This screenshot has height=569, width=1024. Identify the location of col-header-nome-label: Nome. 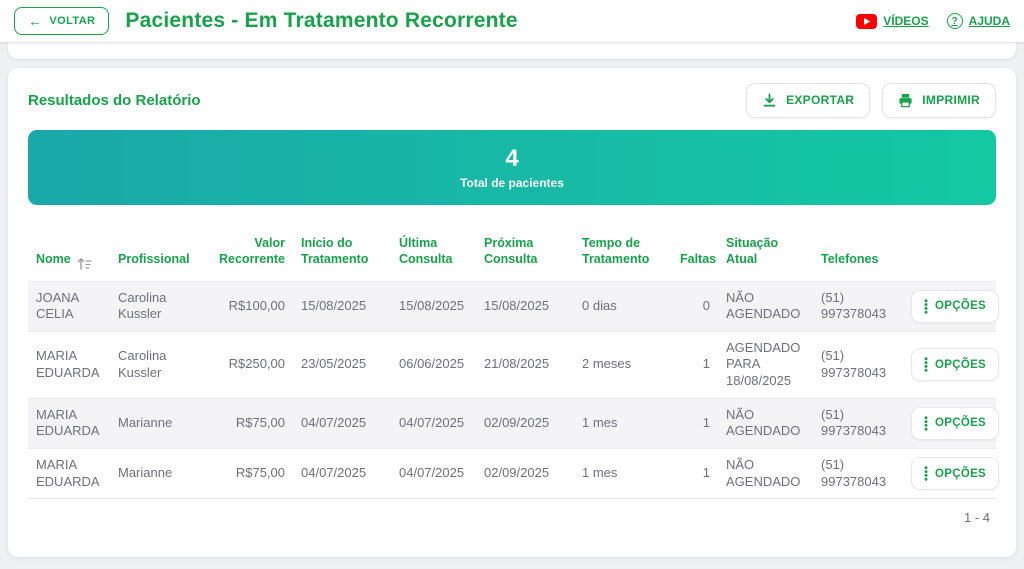
(53, 259).